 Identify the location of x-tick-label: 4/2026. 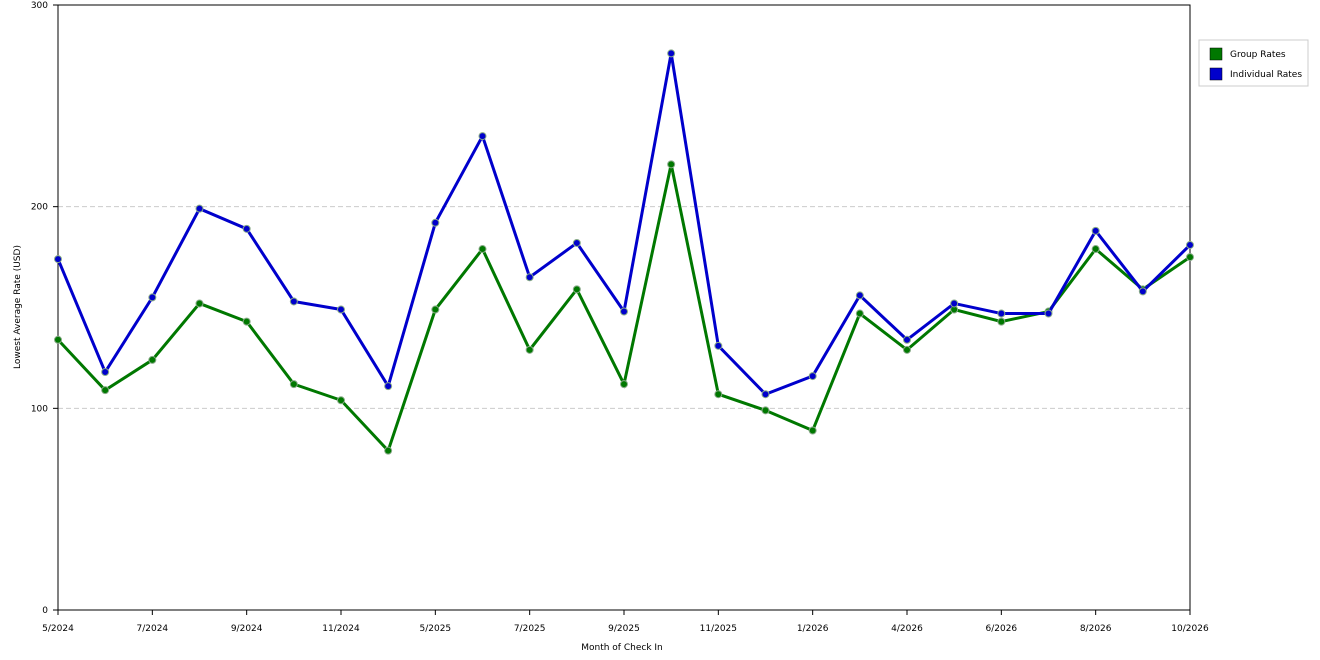
(907, 629).